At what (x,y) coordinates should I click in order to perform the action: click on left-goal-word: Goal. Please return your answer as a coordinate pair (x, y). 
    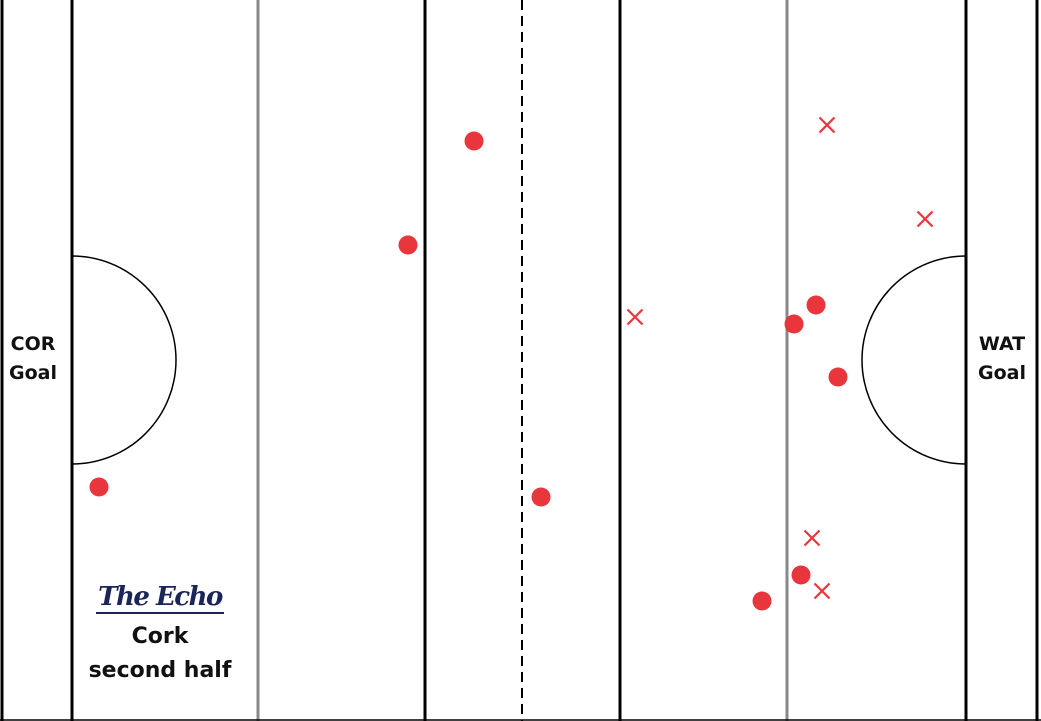
    Looking at the image, I should click on (33, 373).